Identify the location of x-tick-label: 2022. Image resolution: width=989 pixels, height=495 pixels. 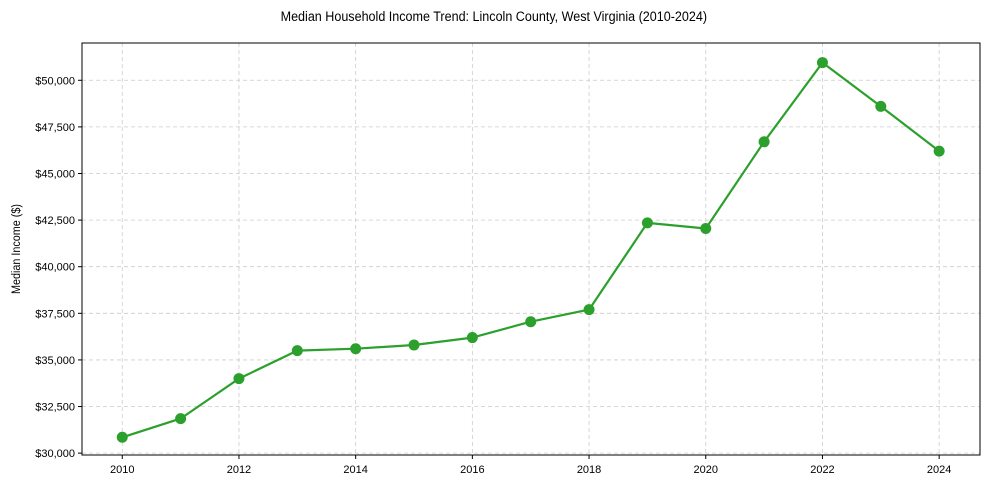
(822, 470).